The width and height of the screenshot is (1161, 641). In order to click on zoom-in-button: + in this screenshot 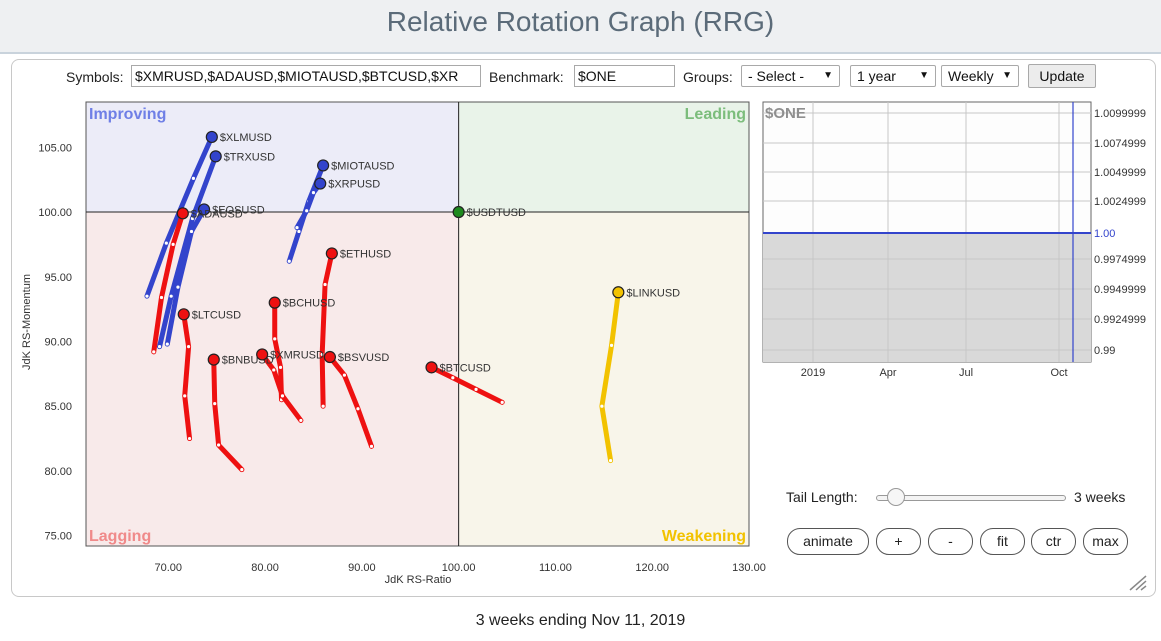, I will do `click(898, 541)`.